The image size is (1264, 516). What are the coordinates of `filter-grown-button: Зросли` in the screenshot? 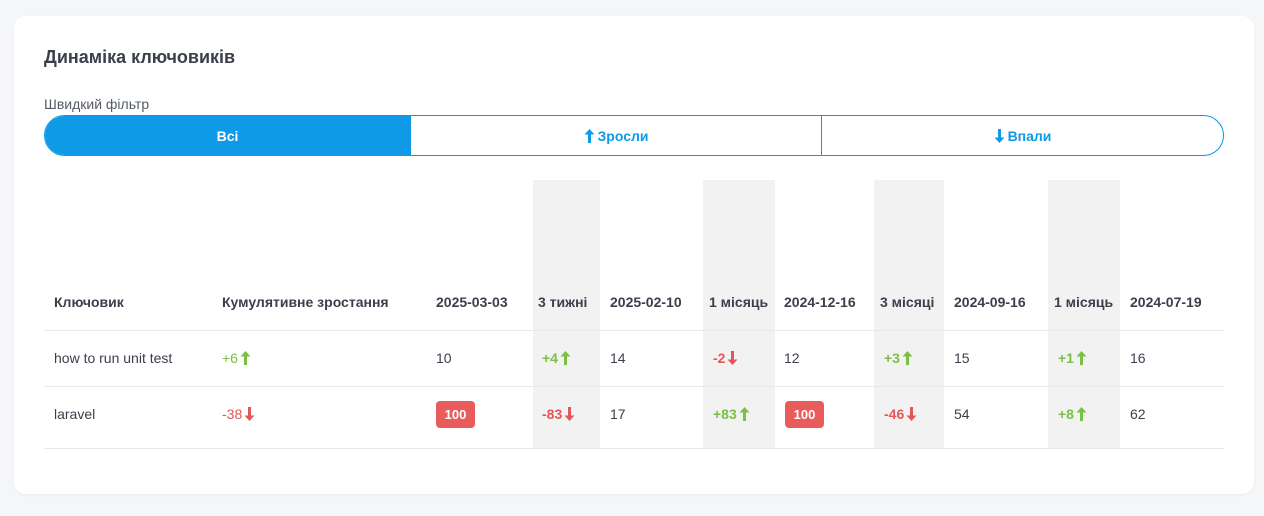 It's located at (615, 135).